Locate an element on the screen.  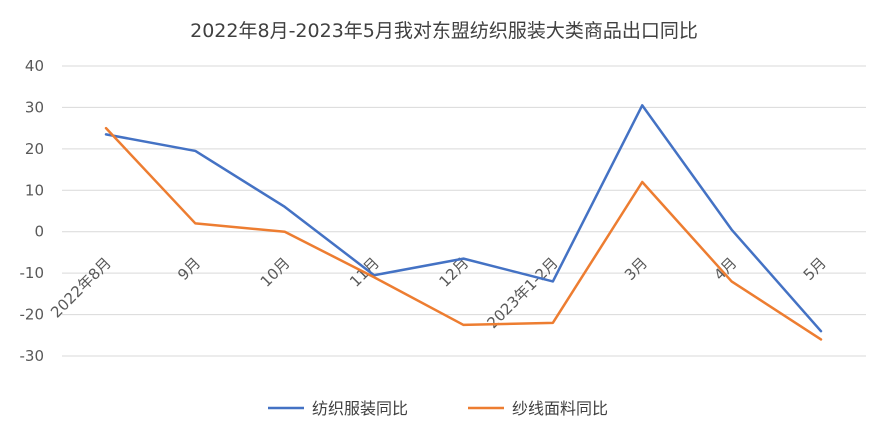
x-tick-label: 2022年8月 is located at coordinates (81, 288).